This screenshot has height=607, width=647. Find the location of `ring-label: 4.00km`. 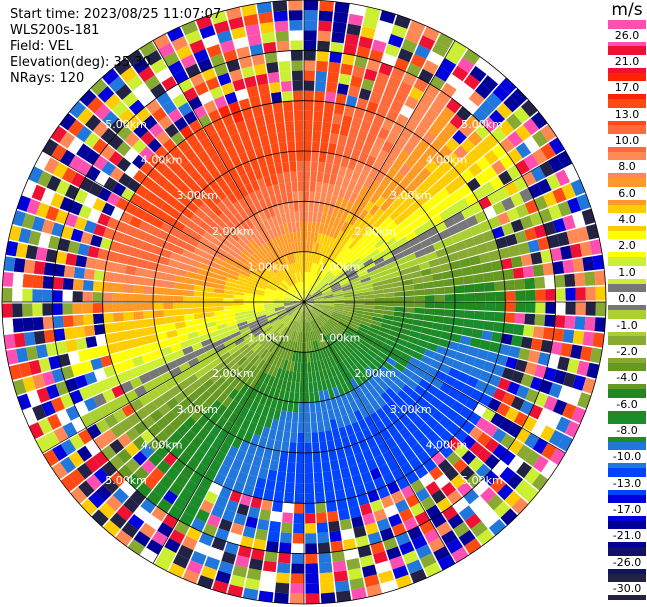

ring-label: 4.00km is located at coordinates (162, 160).